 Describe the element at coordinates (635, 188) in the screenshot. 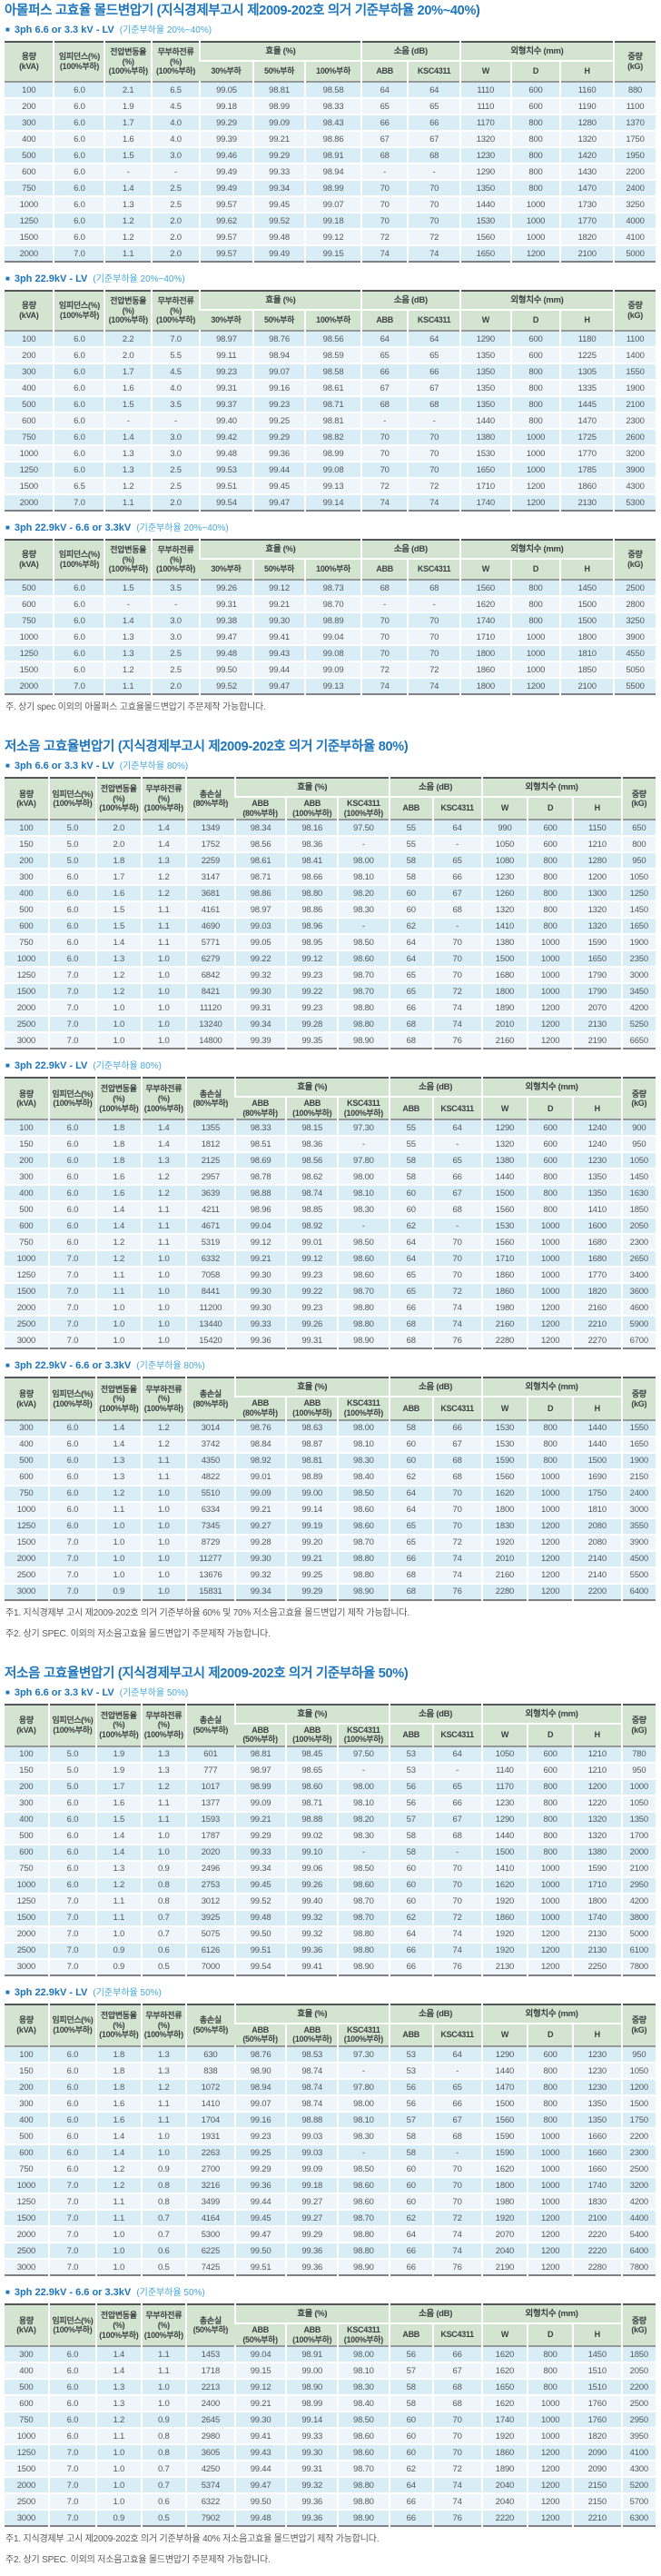

I see `cell: 2400` at that location.